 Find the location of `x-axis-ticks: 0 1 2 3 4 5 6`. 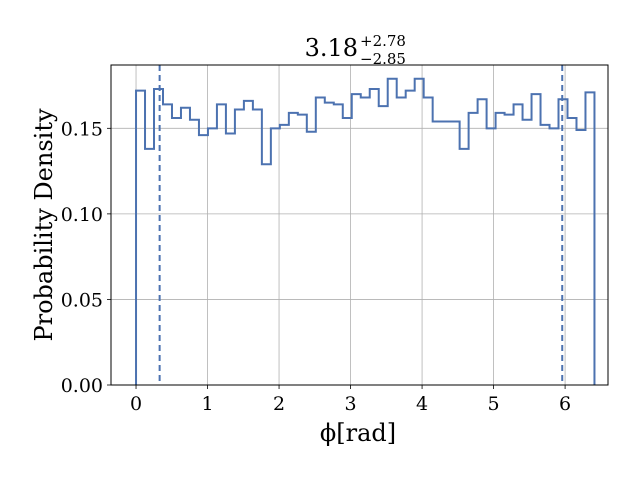

x-axis-ticks: 0 1 2 3 4 5 6 is located at coordinates (350, 400).